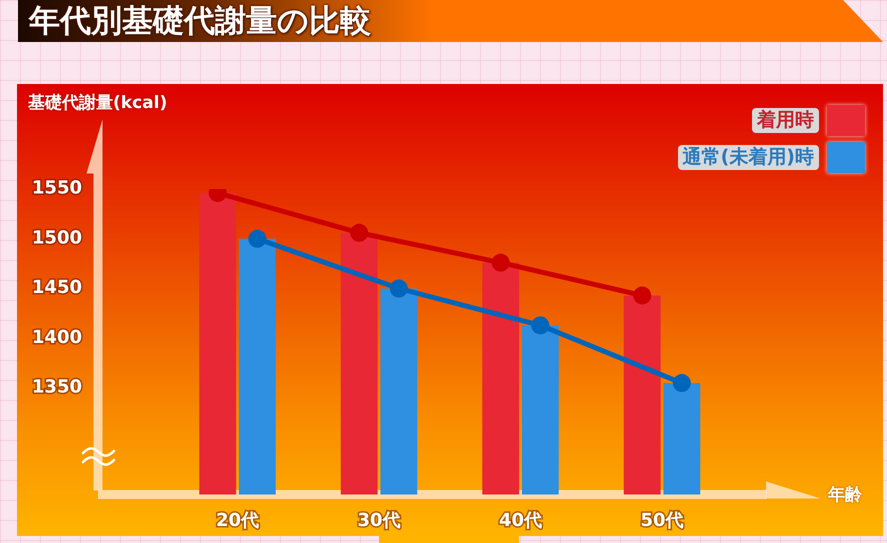  Describe the element at coordinates (57, 237) in the screenshot. I see `y-tick-label: 1500` at that location.